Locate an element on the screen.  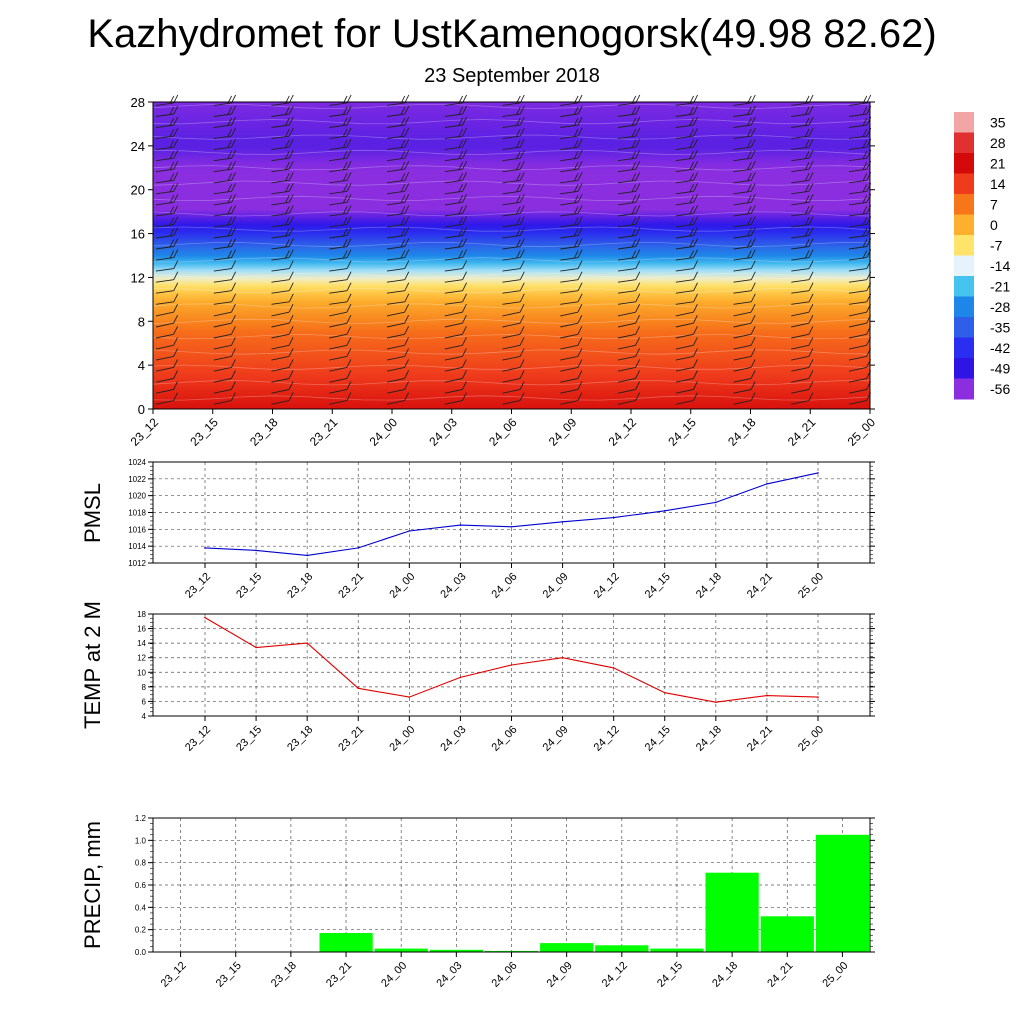
colorbar-label: 28 is located at coordinates (998, 143).